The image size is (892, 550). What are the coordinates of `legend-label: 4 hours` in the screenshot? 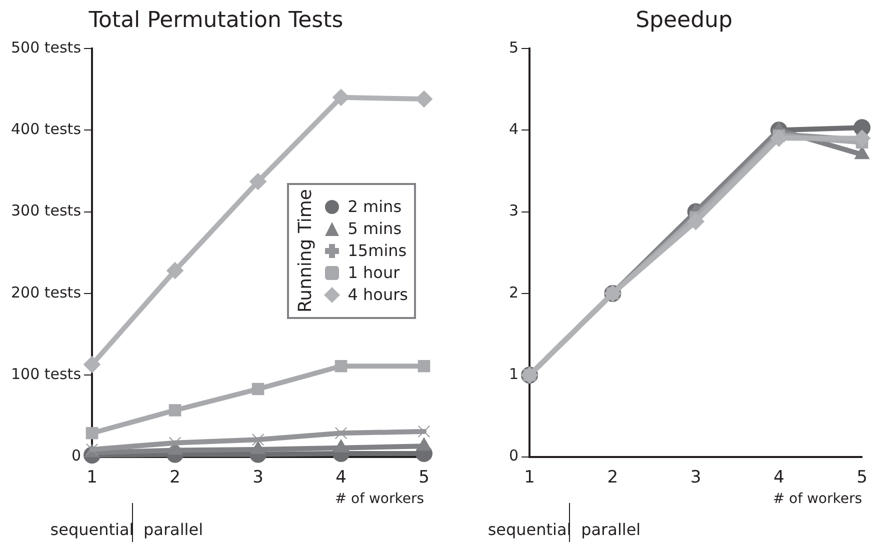 It's located at (378, 295).